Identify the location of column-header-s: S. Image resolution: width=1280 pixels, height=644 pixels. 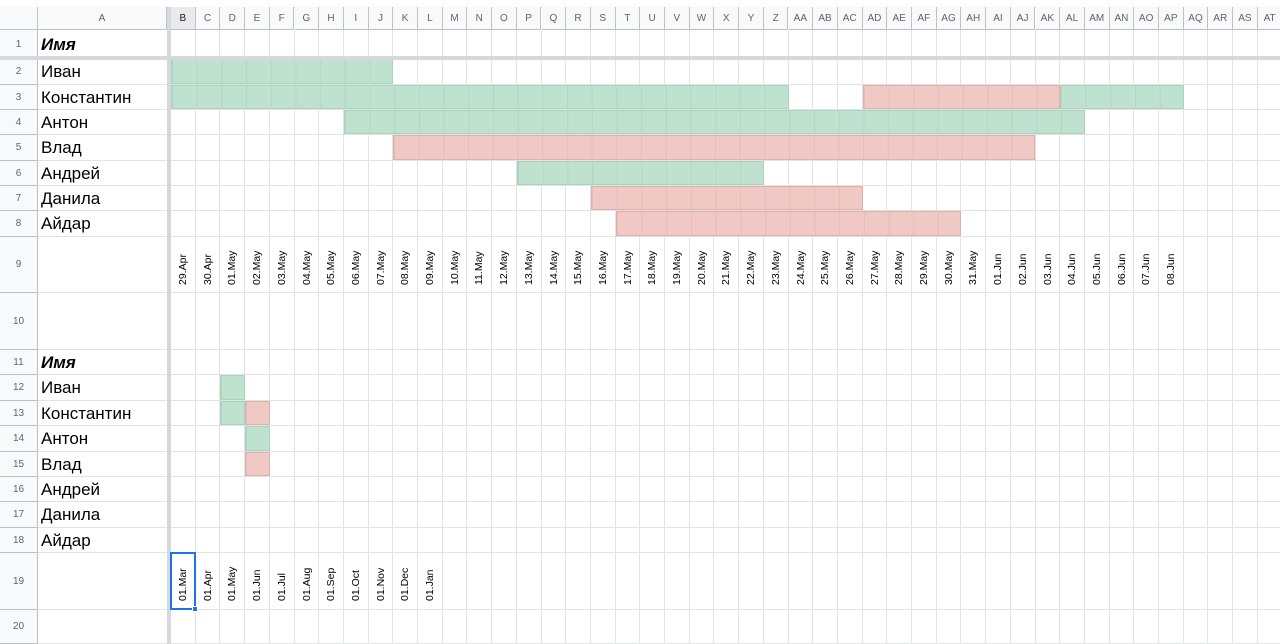
(603, 18).